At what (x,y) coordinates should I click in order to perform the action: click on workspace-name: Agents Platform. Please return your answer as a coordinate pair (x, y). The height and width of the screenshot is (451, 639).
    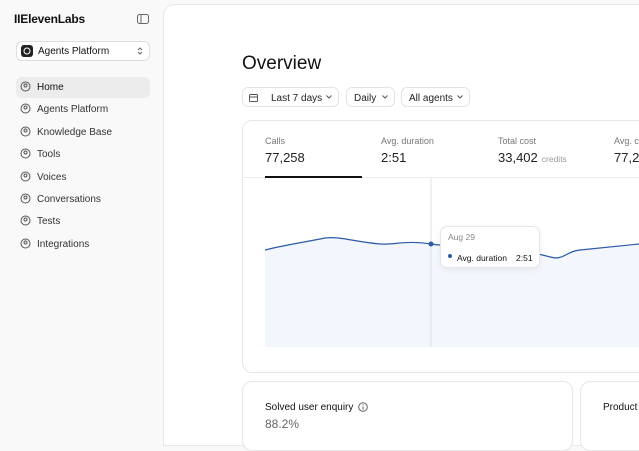
    Looking at the image, I should click on (74, 51).